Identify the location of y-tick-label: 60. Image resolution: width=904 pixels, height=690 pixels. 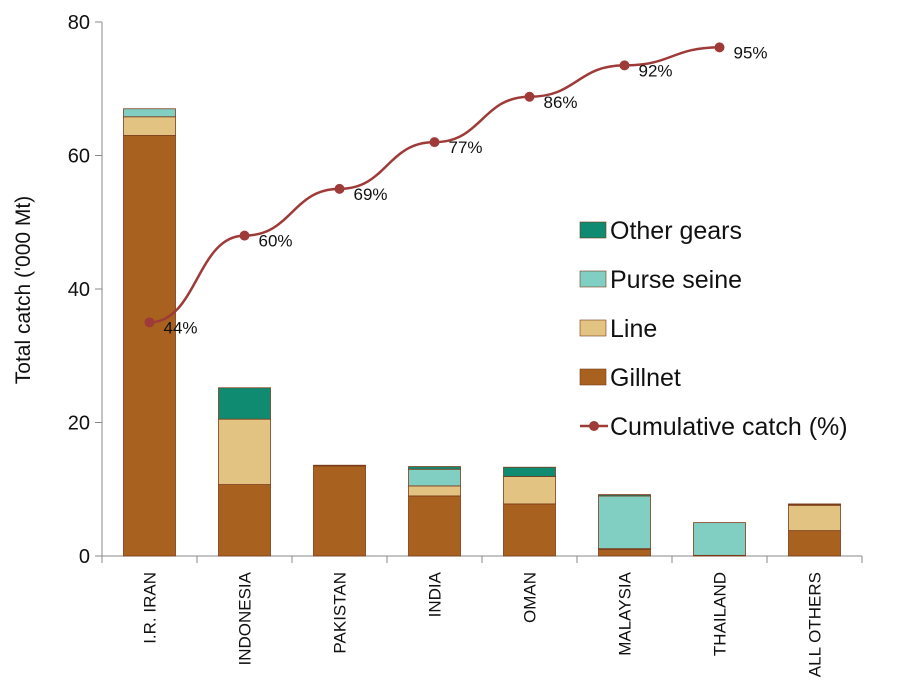
(79, 157).